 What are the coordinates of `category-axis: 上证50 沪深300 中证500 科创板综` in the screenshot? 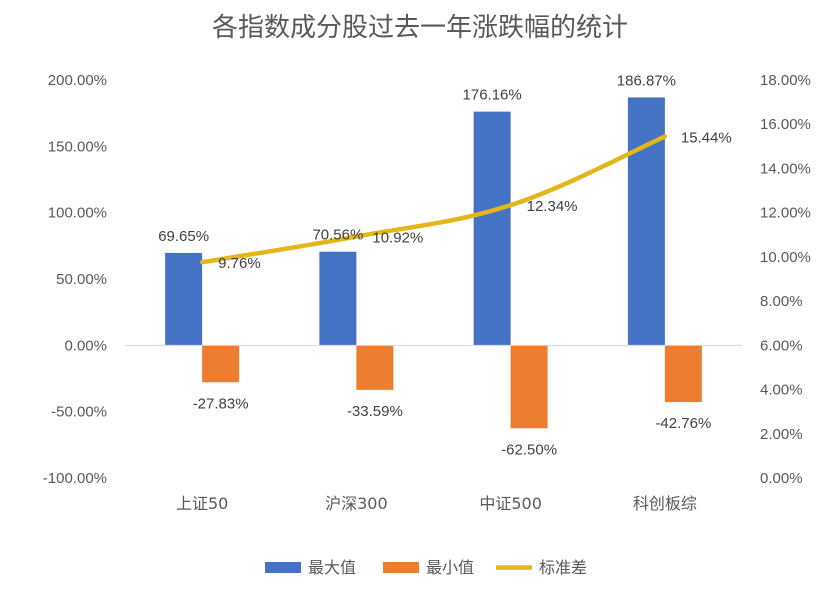 It's located at (436, 503).